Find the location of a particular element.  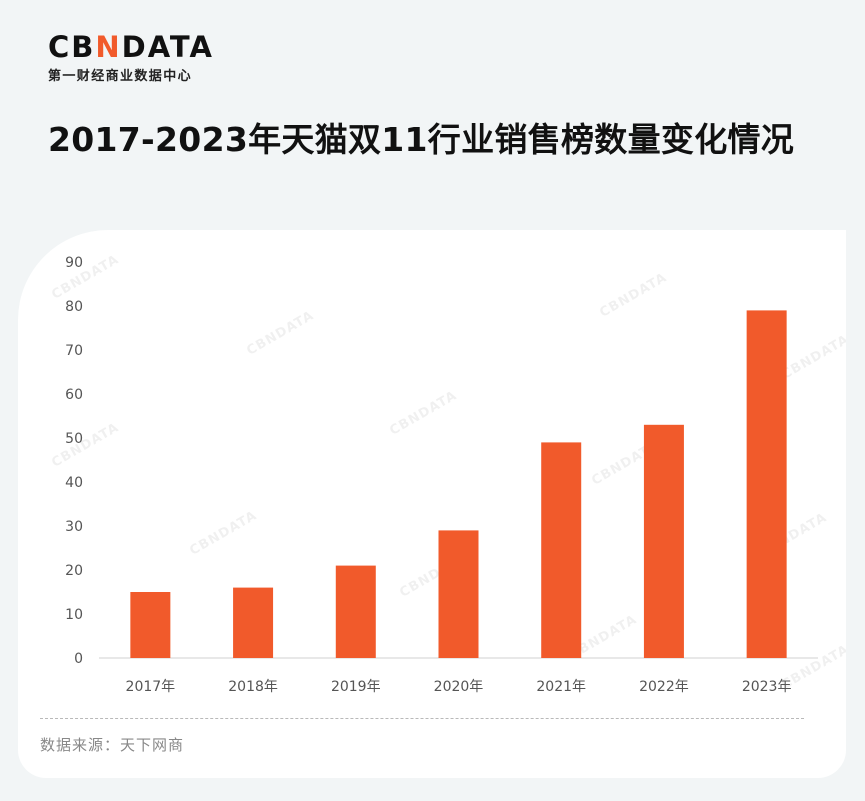

x-tick-label: 2017年 is located at coordinates (151, 687).